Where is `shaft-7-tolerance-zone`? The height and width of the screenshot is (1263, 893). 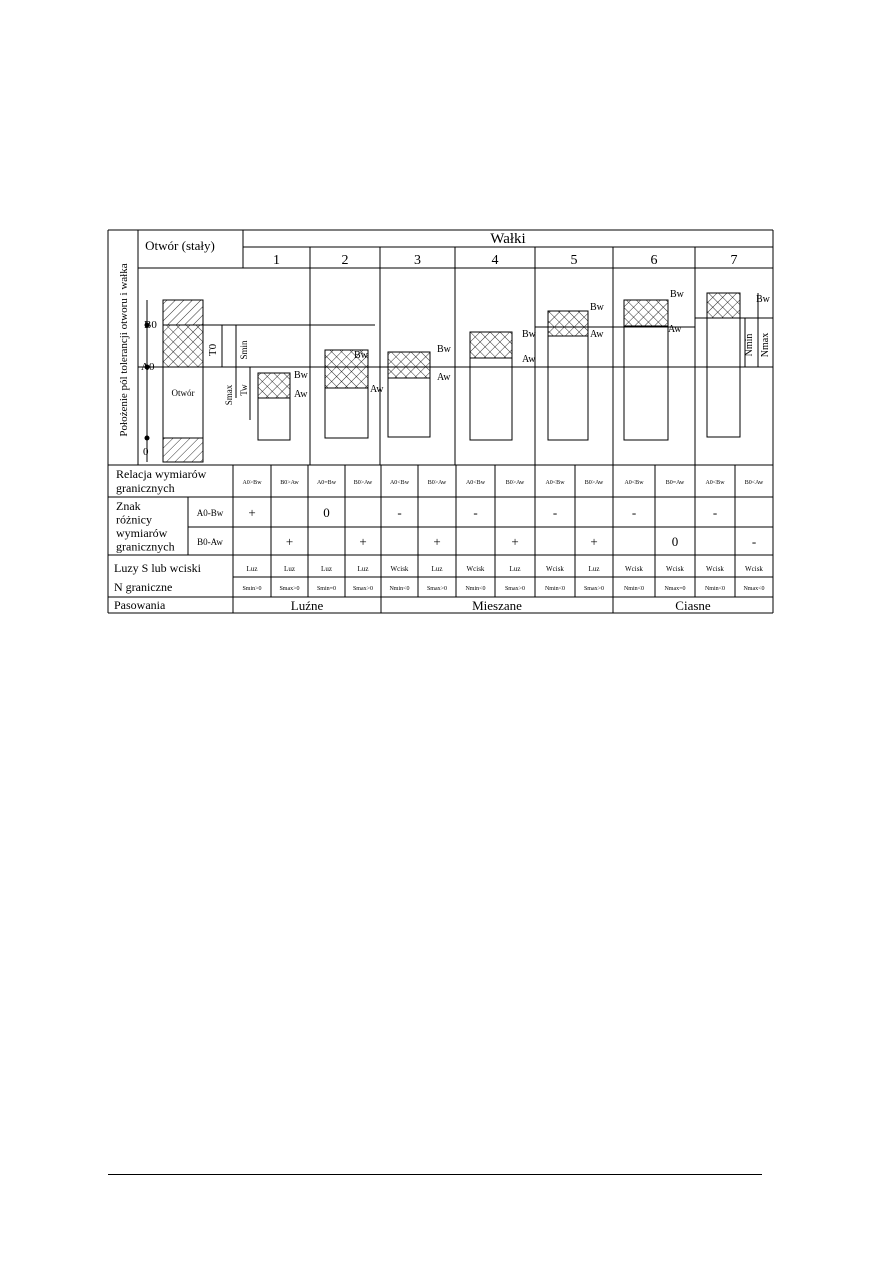
shaft-7-tolerance-zone is located at coordinates (723, 305).